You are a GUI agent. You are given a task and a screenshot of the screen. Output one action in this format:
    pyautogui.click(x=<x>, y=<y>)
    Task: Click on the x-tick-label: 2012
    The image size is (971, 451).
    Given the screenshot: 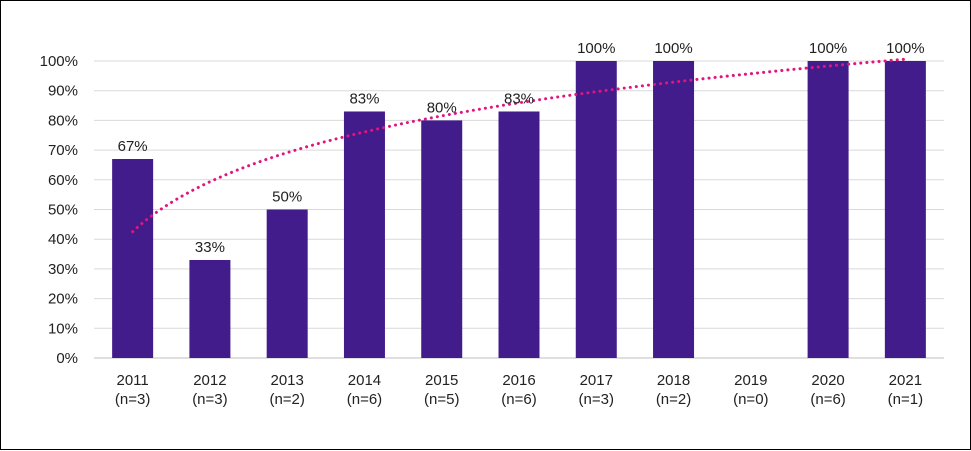 What is the action you would take?
    pyautogui.click(x=209, y=380)
    